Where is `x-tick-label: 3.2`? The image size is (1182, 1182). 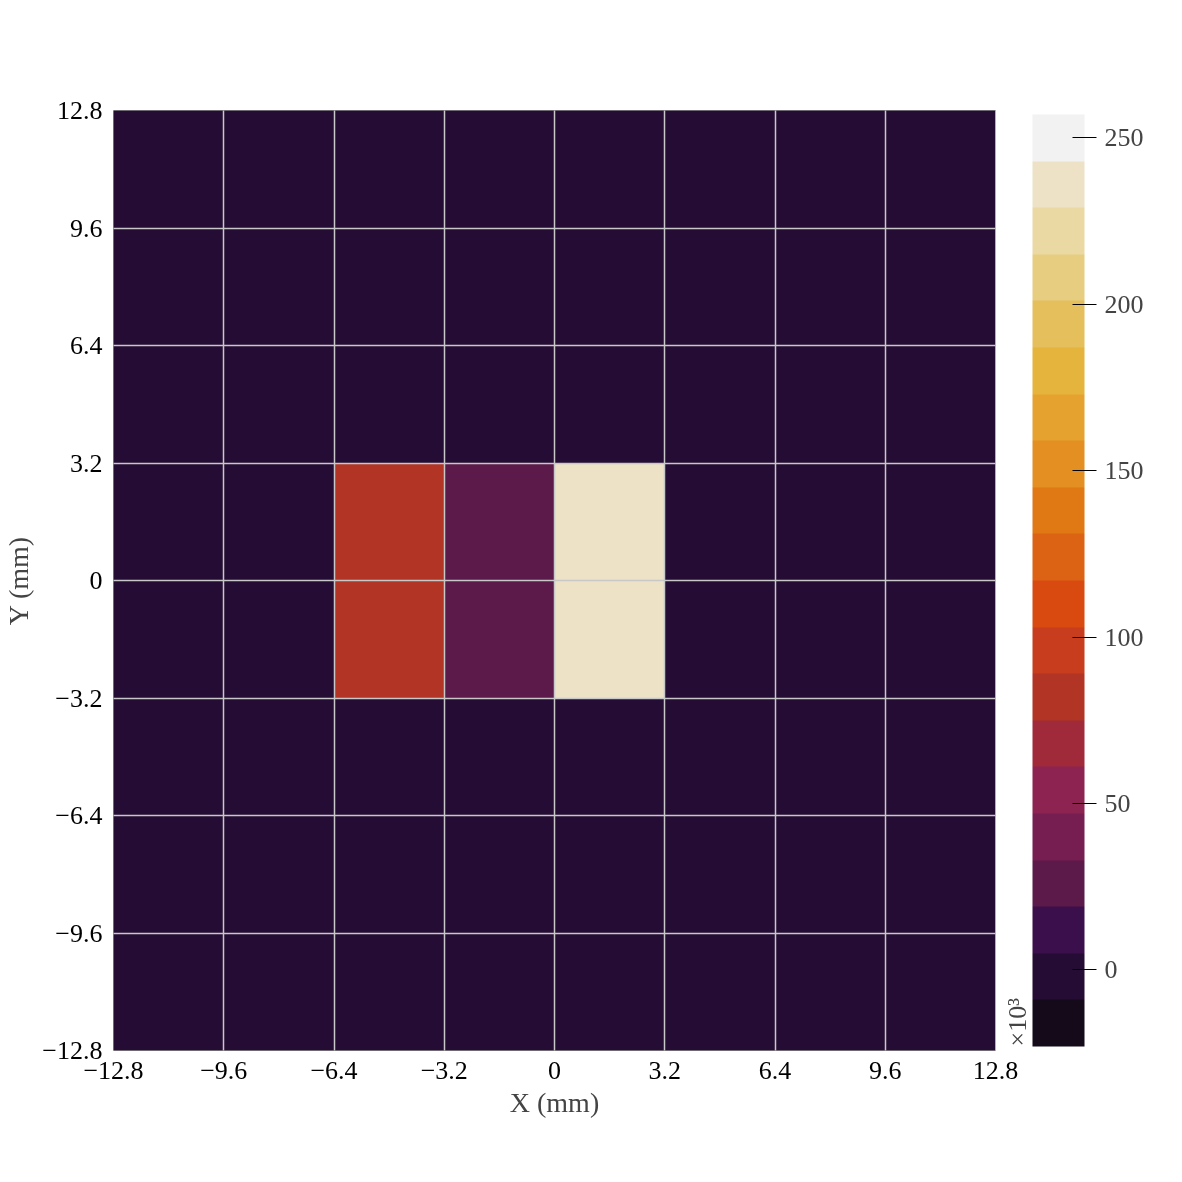
x-tick-label: 3.2 is located at coordinates (664, 1070).